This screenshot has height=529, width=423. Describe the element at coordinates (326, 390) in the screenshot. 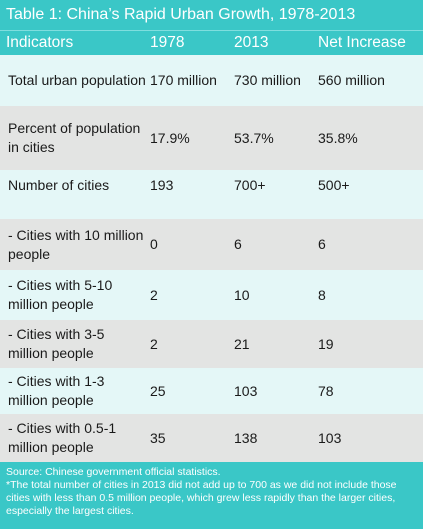

I see `row-value-net: 78` at that location.